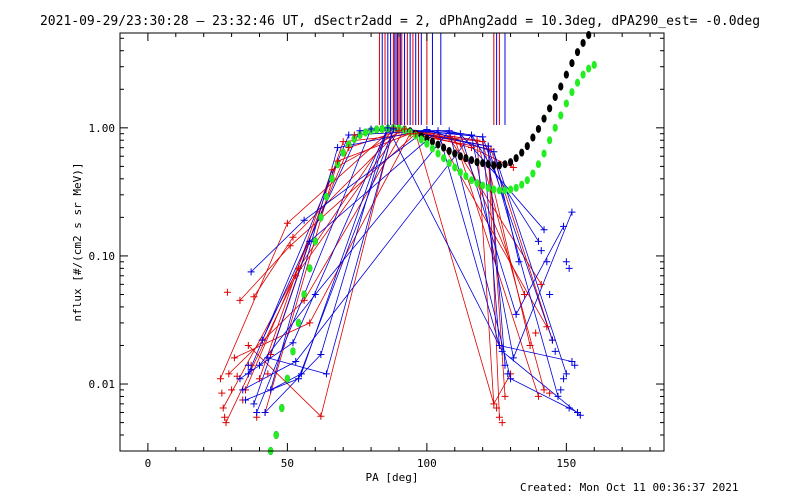  I want to click on y-tick-label-0: 0.01, so click(102, 384).